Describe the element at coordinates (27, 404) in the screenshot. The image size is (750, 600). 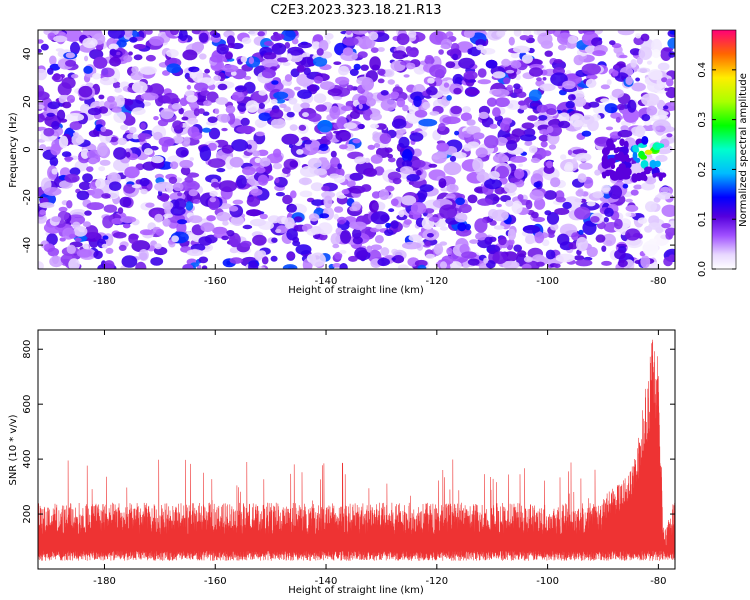
I see `y-tick-label: 600` at that location.